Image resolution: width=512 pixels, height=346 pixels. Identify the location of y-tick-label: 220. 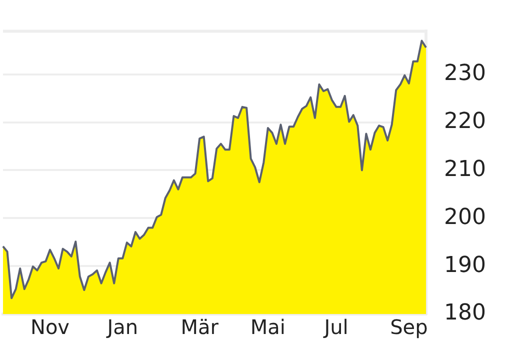
(465, 121).